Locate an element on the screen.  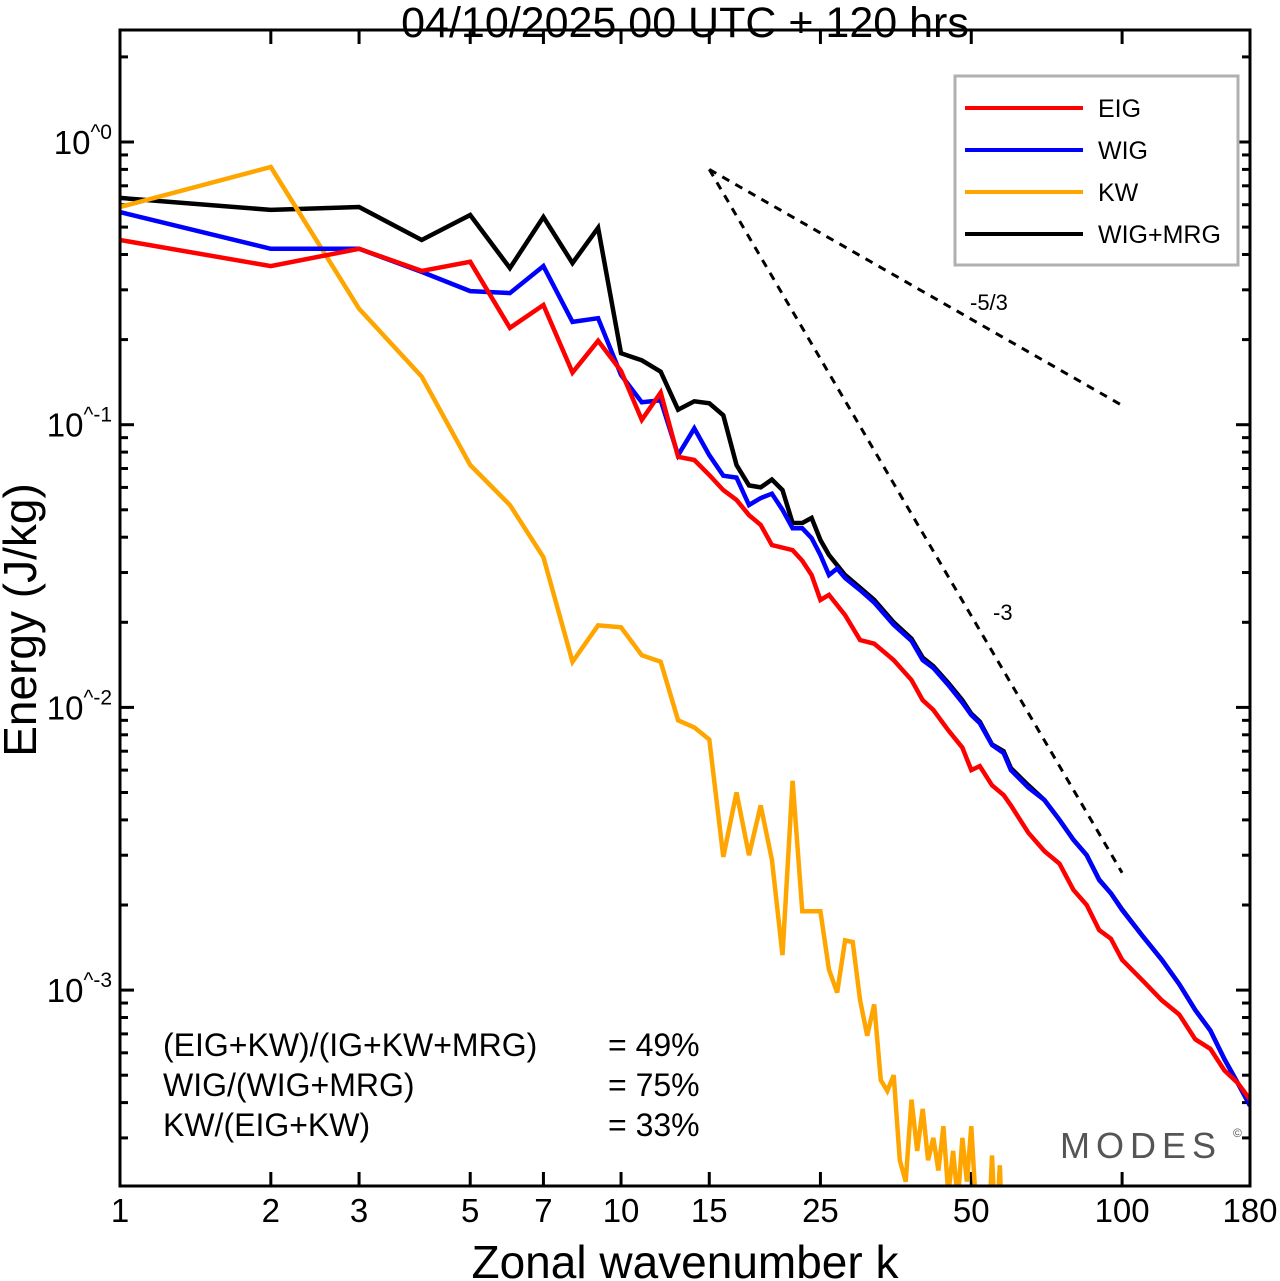
reference-line is located at coordinates (915, 287).